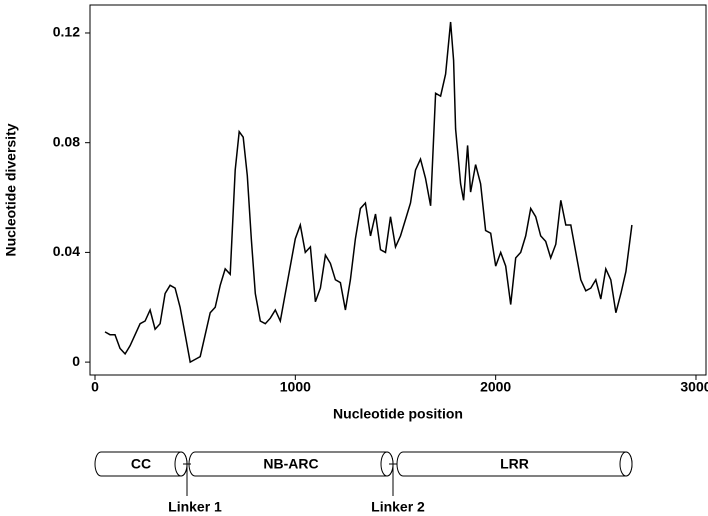  What do you see at coordinates (141, 464) in the screenshot?
I see `domain-label: CC` at bounding box center [141, 464].